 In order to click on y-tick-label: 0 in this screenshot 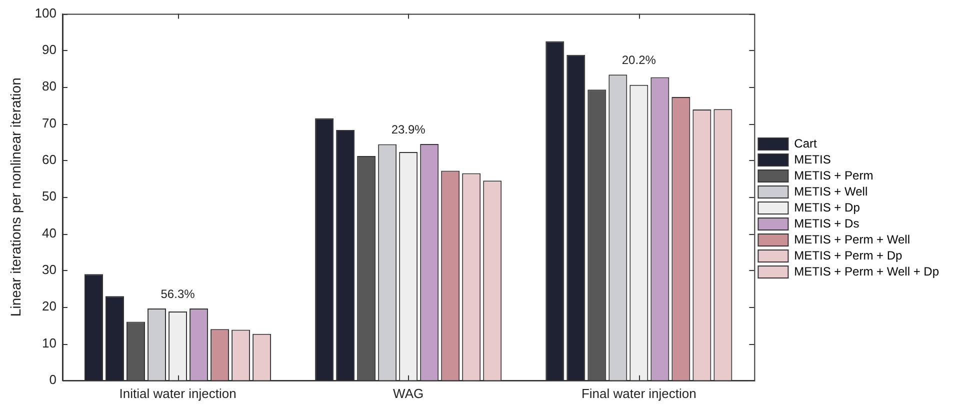, I will do `click(52, 379)`.